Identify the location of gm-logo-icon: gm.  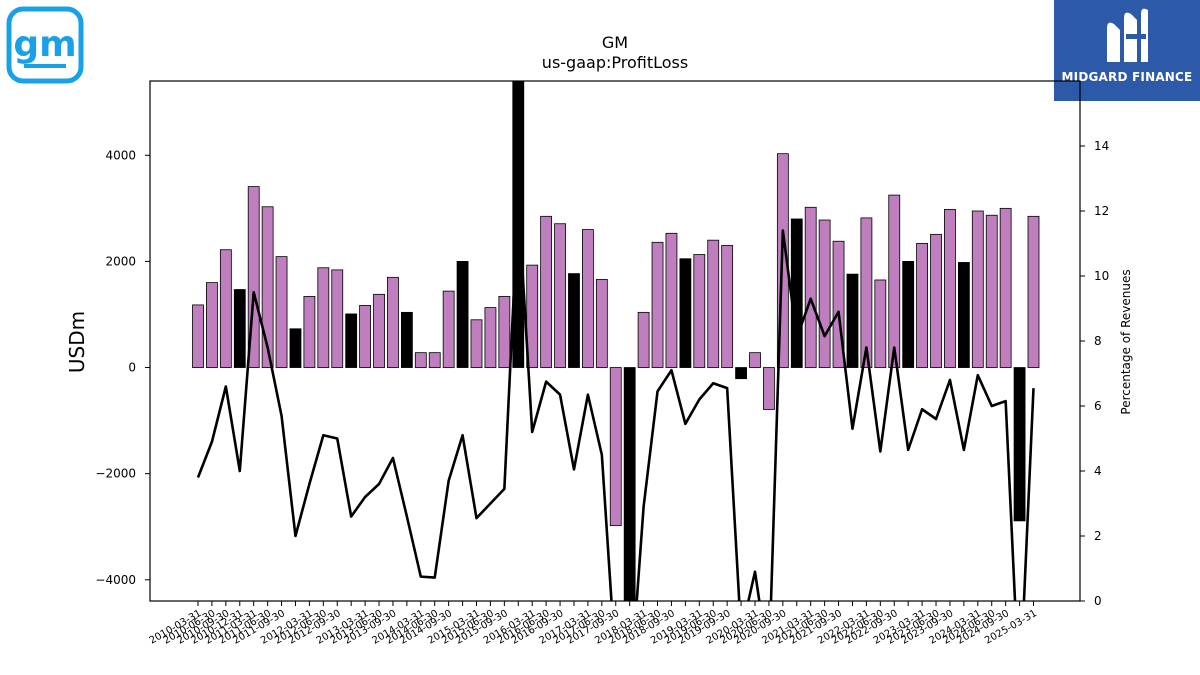
(45, 45).